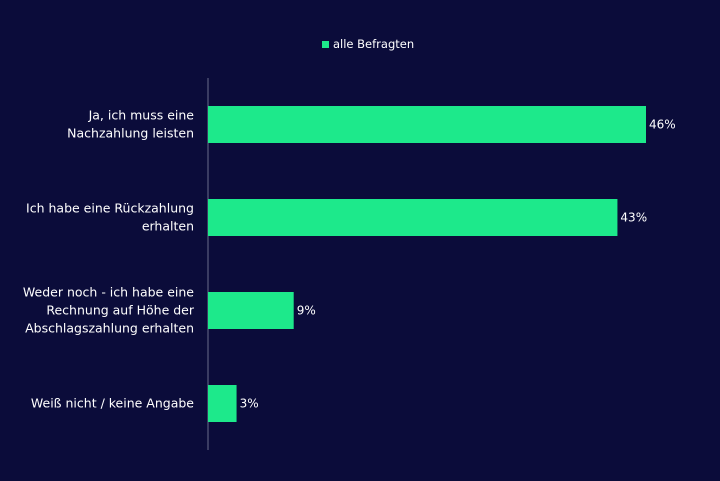 This screenshot has height=481, width=720. I want to click on category-label-line: Weder noch - ich habe eine, so click(108, 292).